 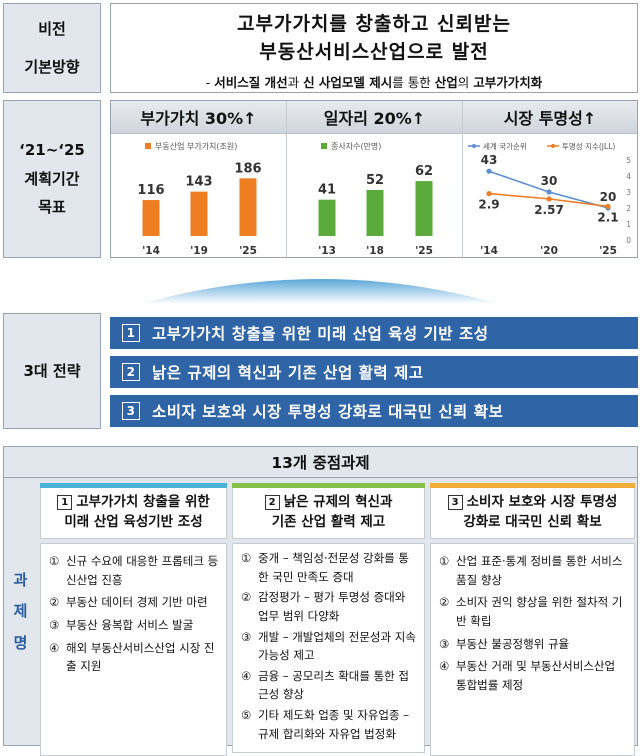 I want to click on data-label: 41, so click(x=327, y=190).